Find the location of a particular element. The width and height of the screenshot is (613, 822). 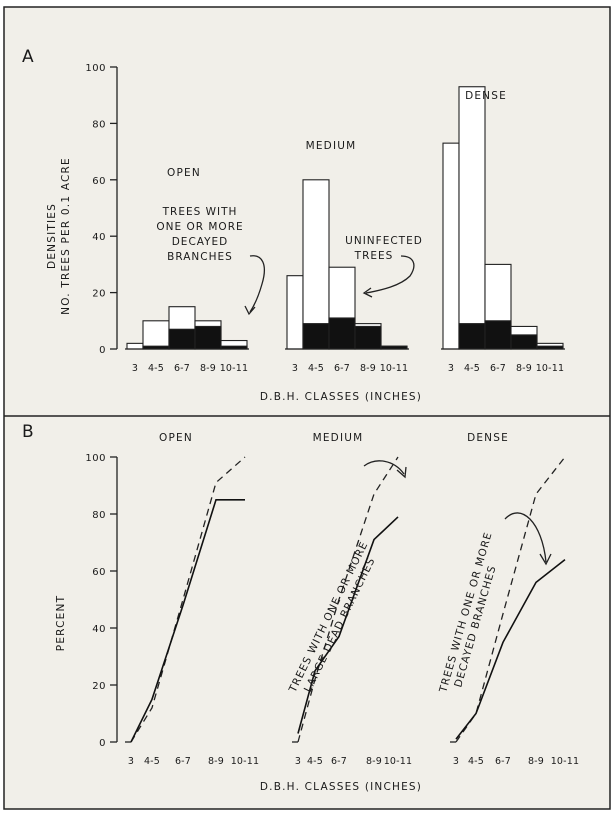

annotation-dense-arrowhead is located at coordinates (545, 559).